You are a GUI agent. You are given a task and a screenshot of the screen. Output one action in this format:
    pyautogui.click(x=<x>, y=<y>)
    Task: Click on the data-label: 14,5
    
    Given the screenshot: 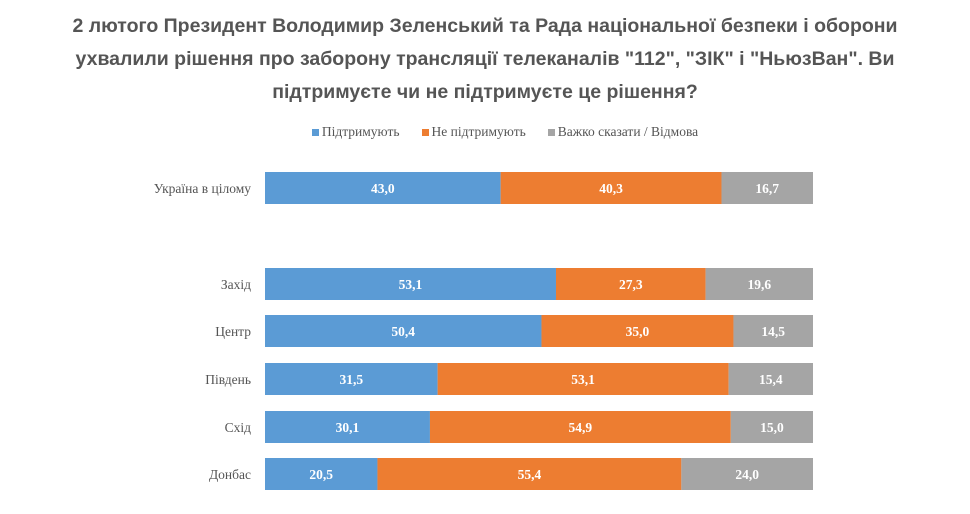 What is the action you would take?
    pyautogui.click(x=773, y=331)
    